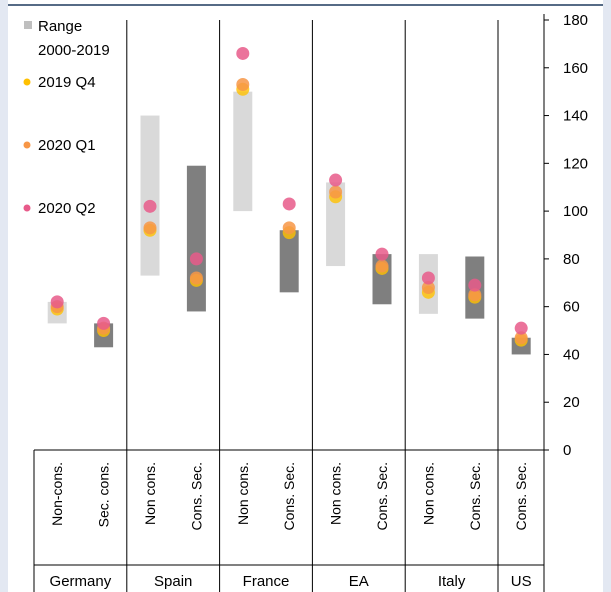  I want to click on y-tick-label: 20, so click(571, 402).